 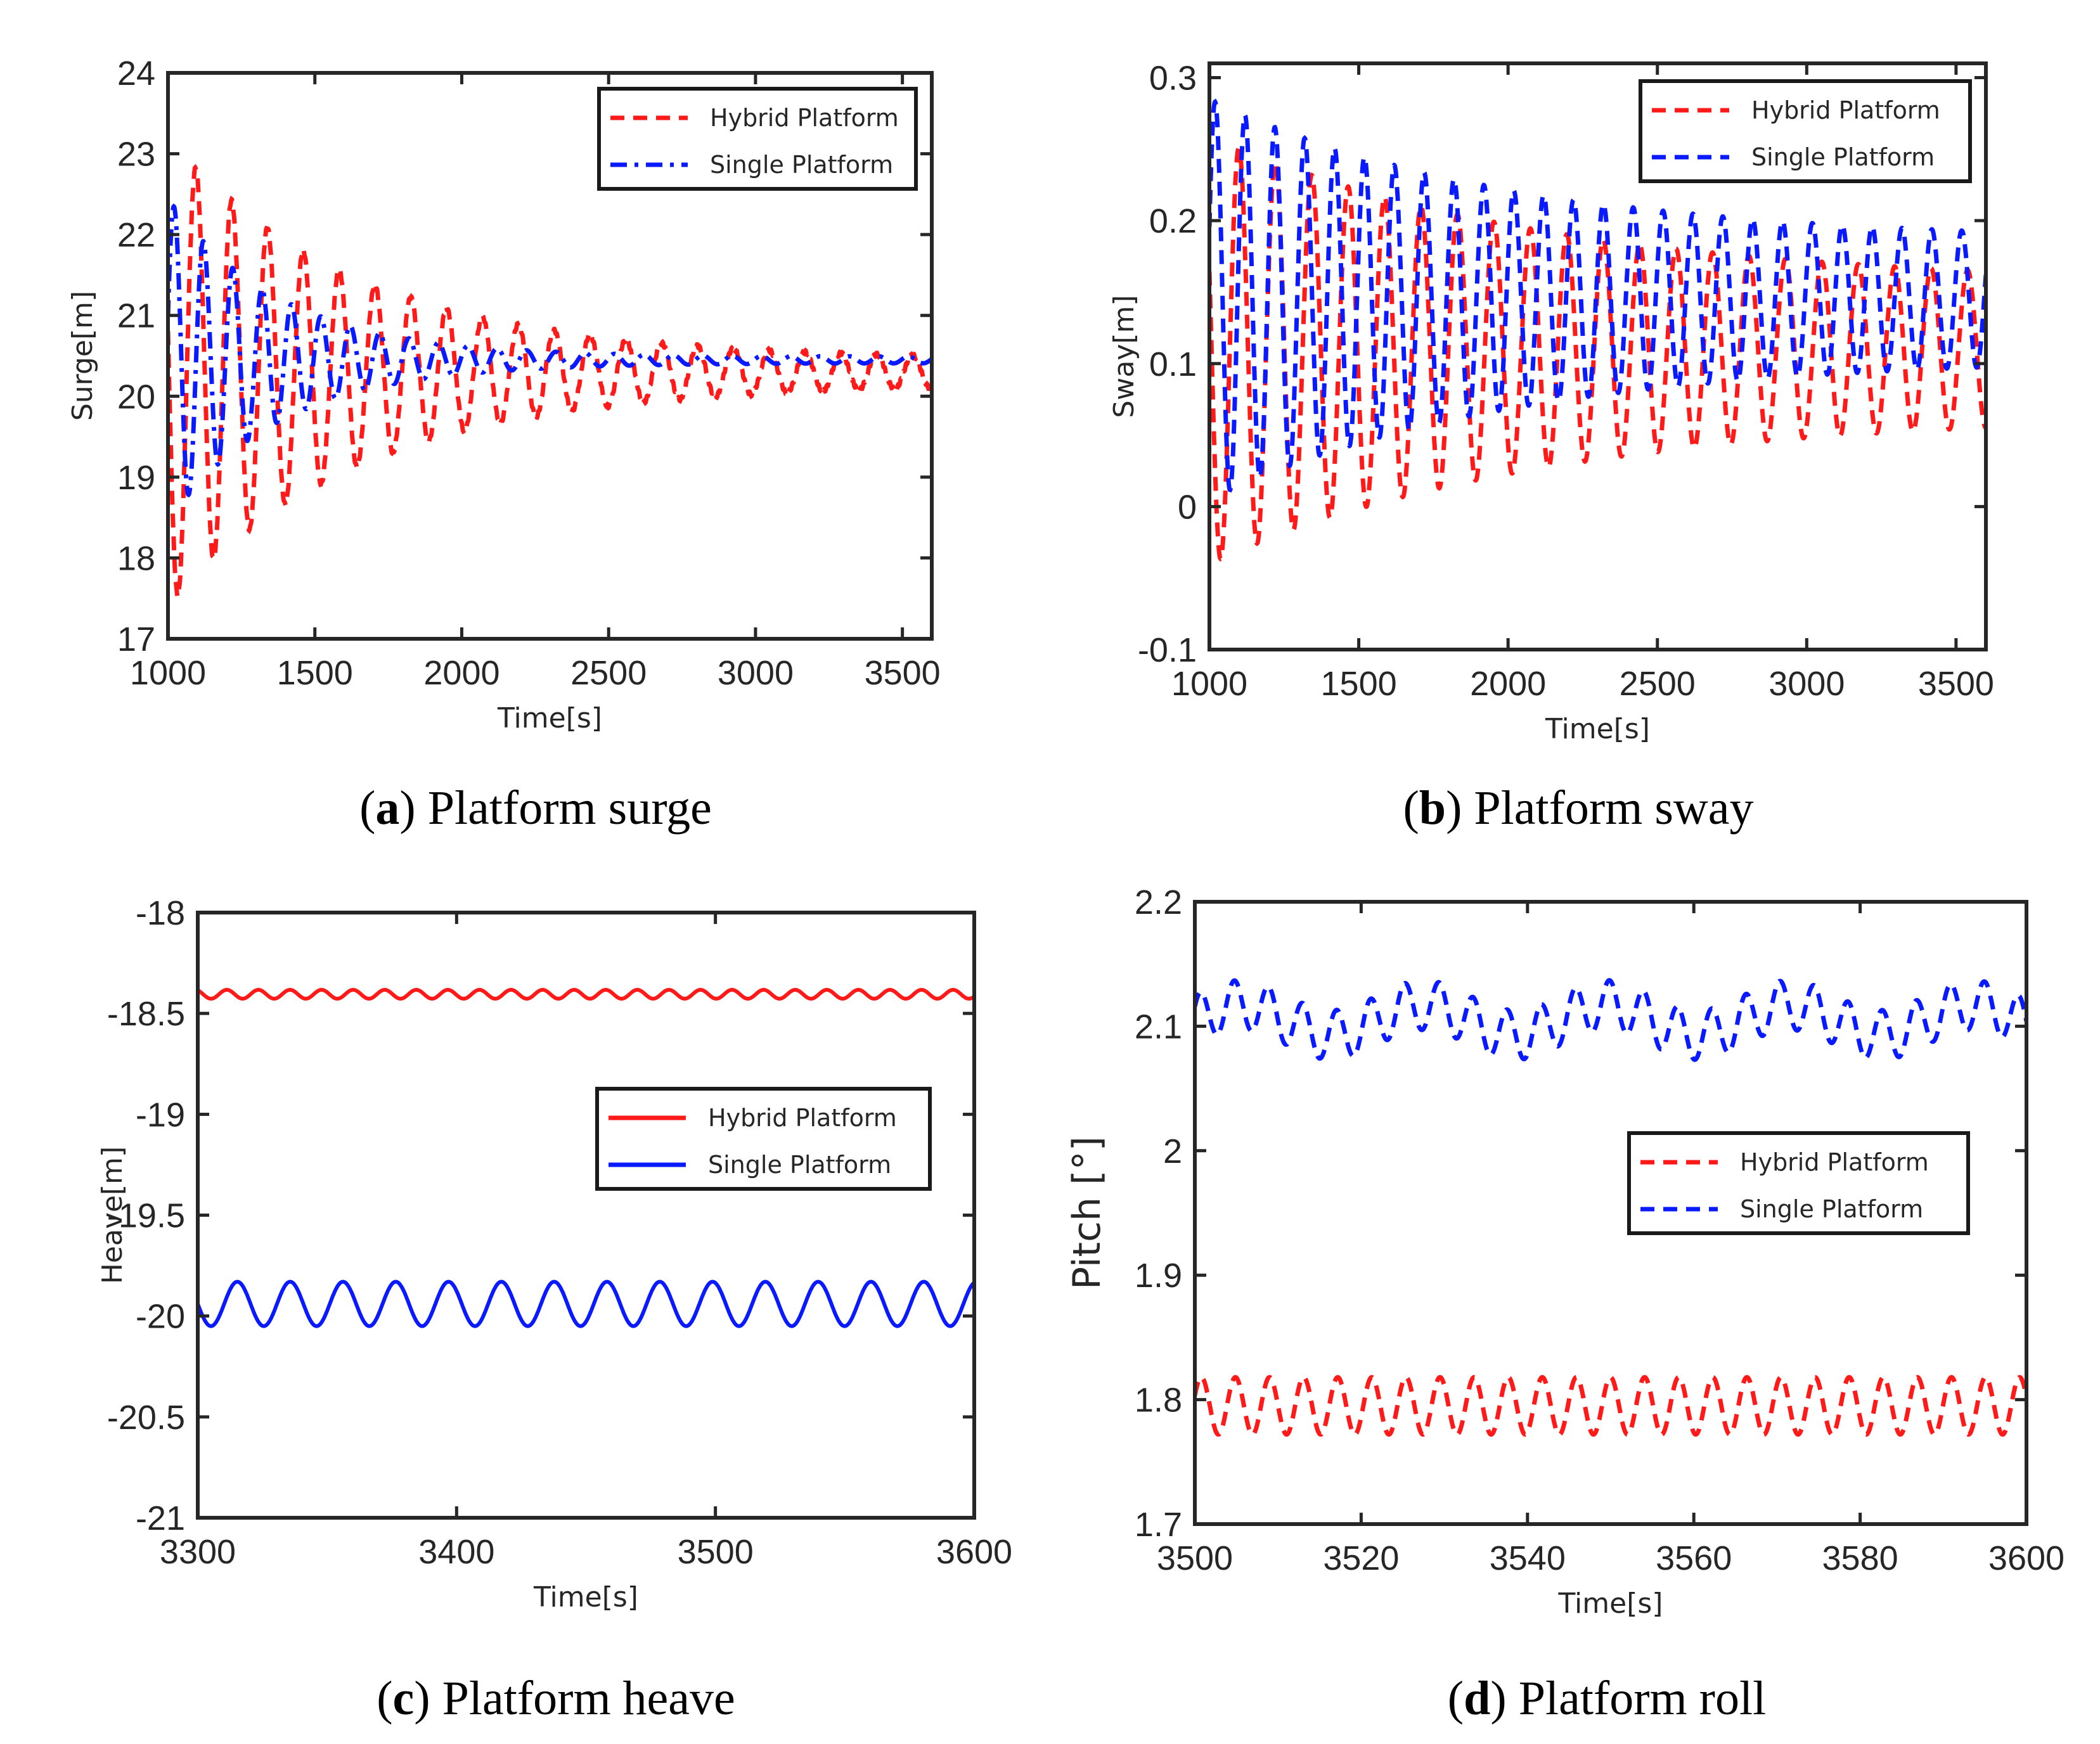 I want to click on y-axis-label: Surge[m], so click(x=83, y=356).